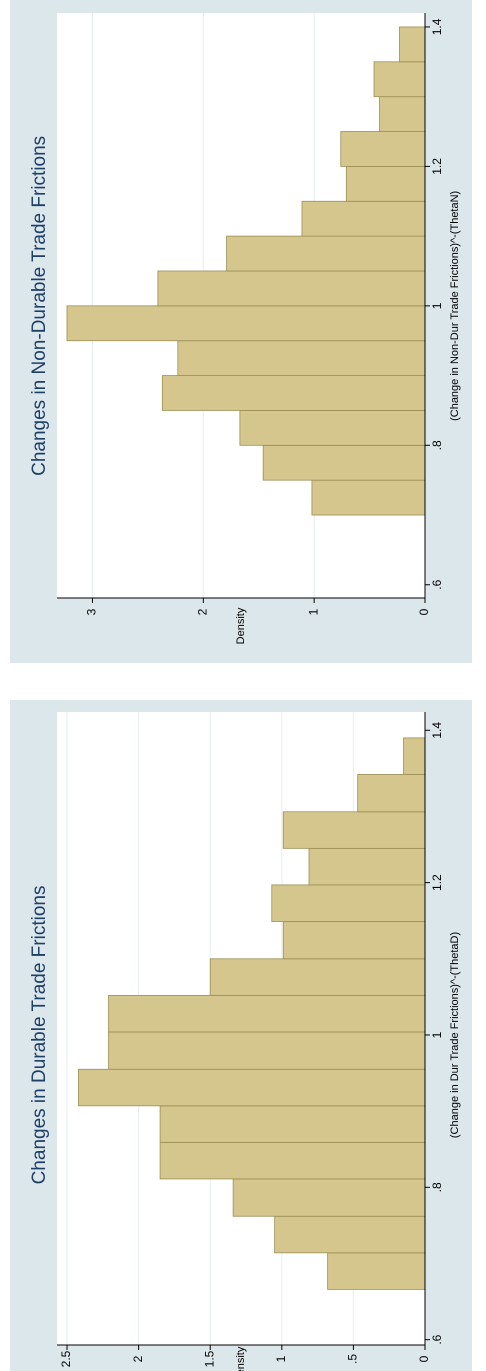 This screenshot has height=1371, width=486. I want to click on y-tick-label: 3, so click(92, 611).